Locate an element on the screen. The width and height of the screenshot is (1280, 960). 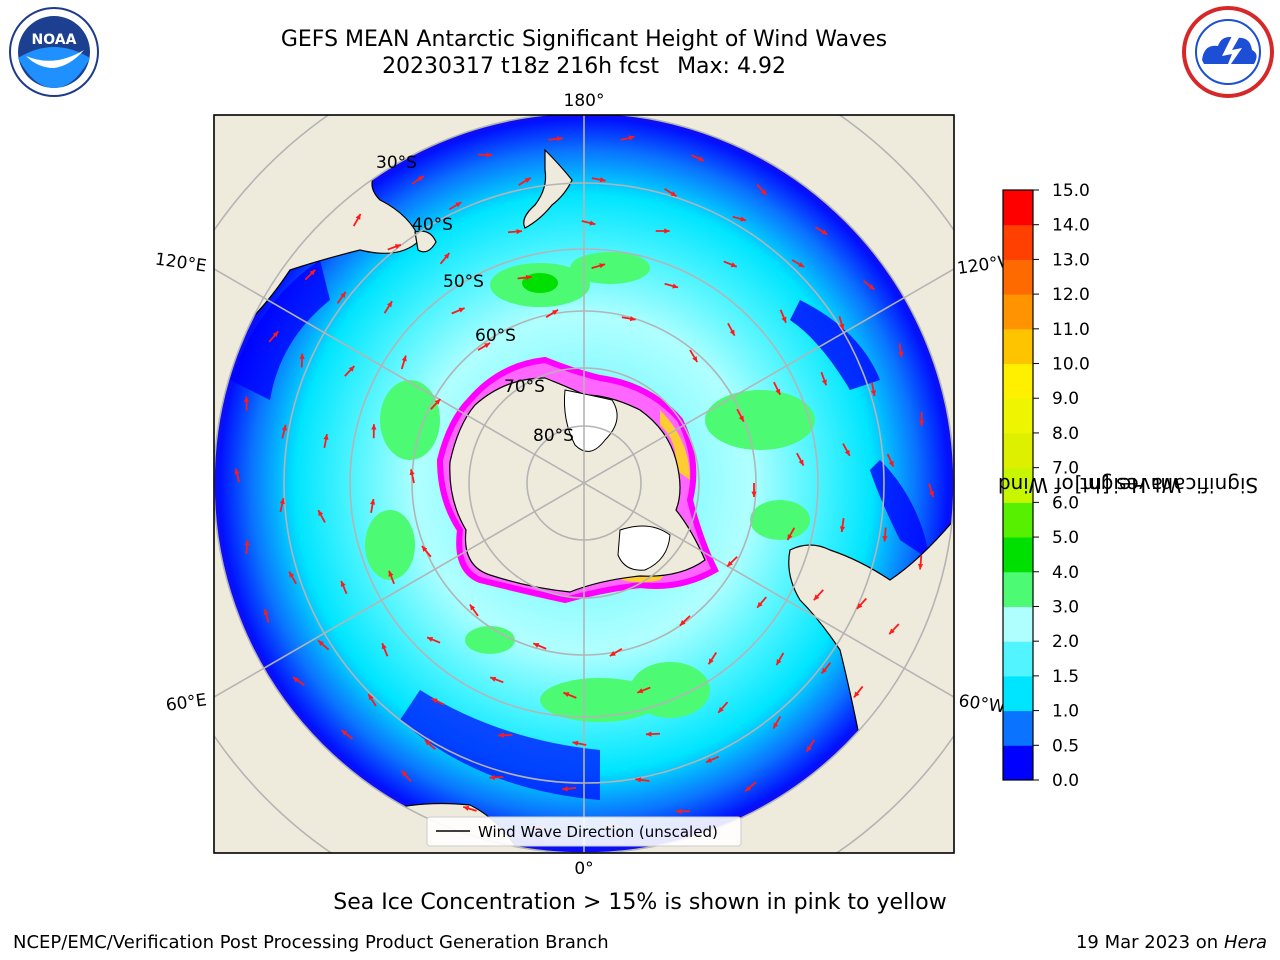
footer-machine: Hera is located at coordinates (1245, 942).